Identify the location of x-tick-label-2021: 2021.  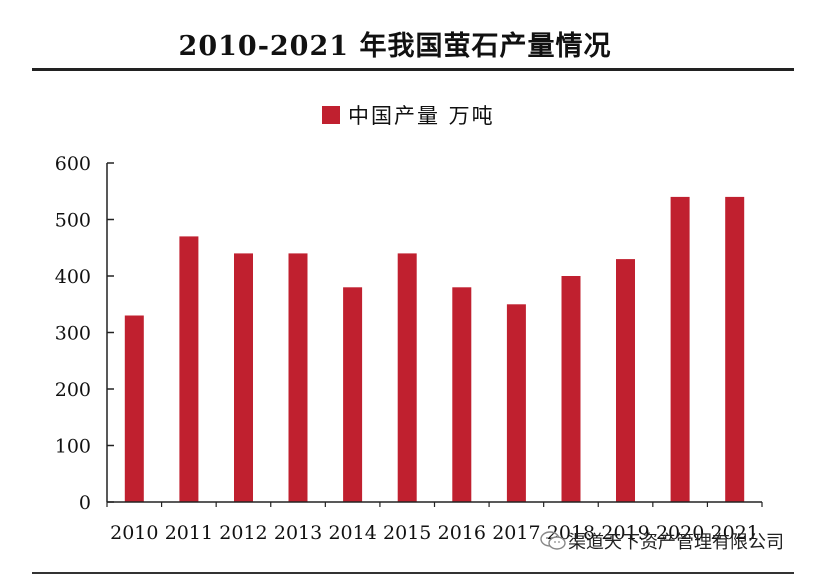
(735, 533).